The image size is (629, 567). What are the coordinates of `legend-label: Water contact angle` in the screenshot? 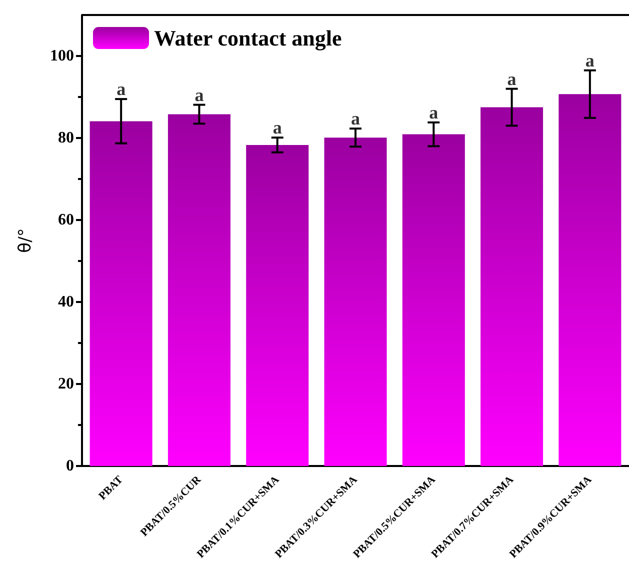 It's located at (248, 38).